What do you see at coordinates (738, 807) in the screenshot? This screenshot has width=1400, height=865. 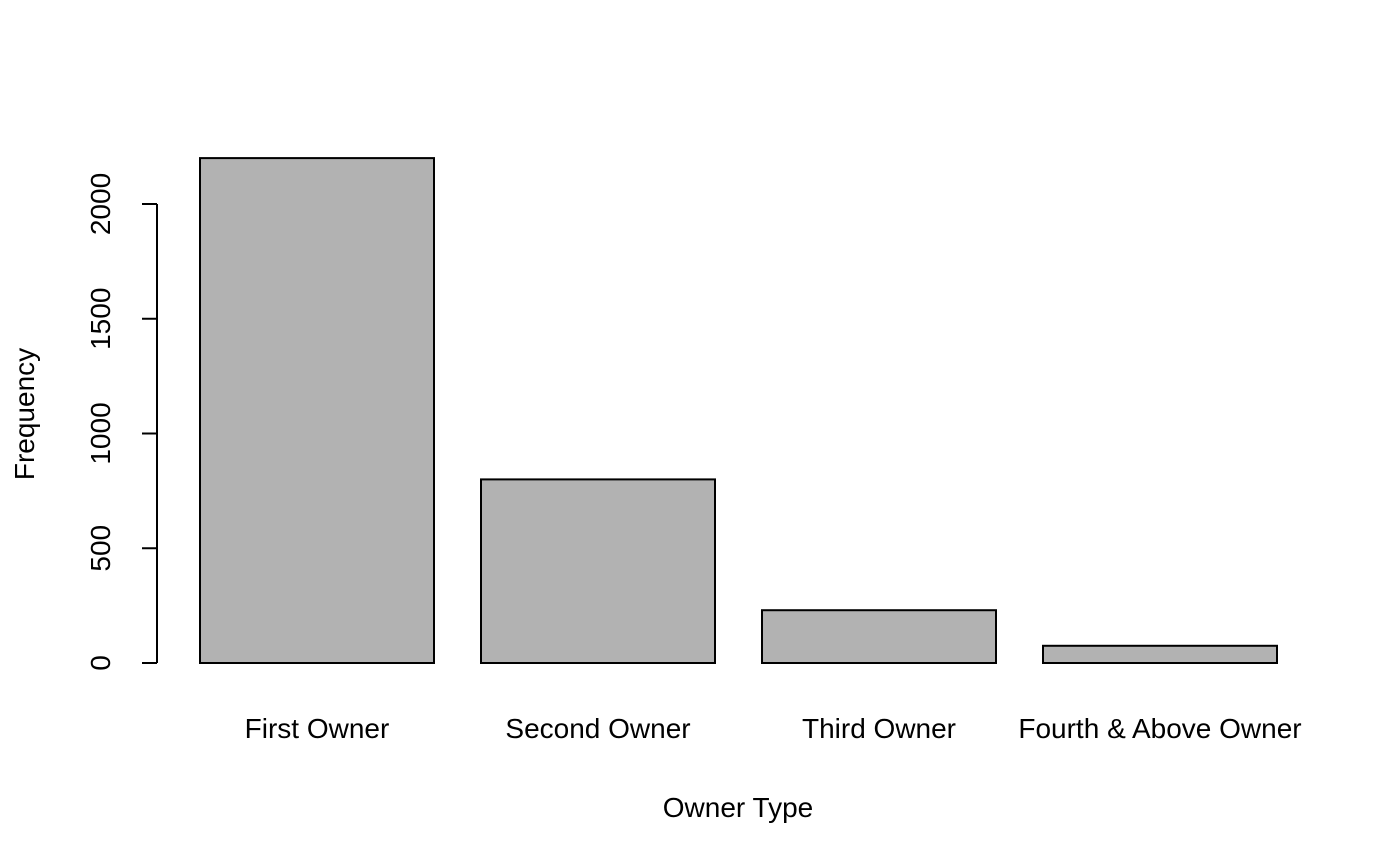 I see `x-axis-title: Owner Type` at bounding box center [738, 807].